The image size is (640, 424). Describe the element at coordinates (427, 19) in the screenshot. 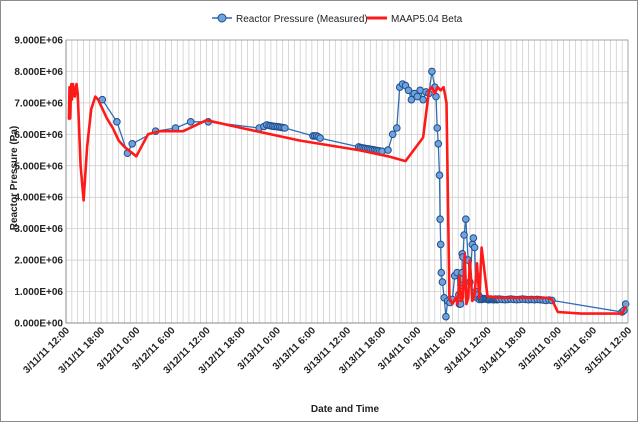

I see `legend-maap-label: MAAP5.04 Beta` at that location.